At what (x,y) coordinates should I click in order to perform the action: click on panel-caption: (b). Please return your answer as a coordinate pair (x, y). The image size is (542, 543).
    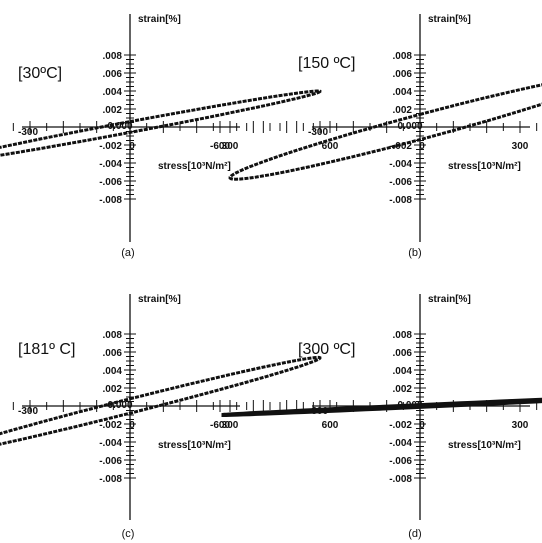
    Looking at the image, I should click on (414, 253).